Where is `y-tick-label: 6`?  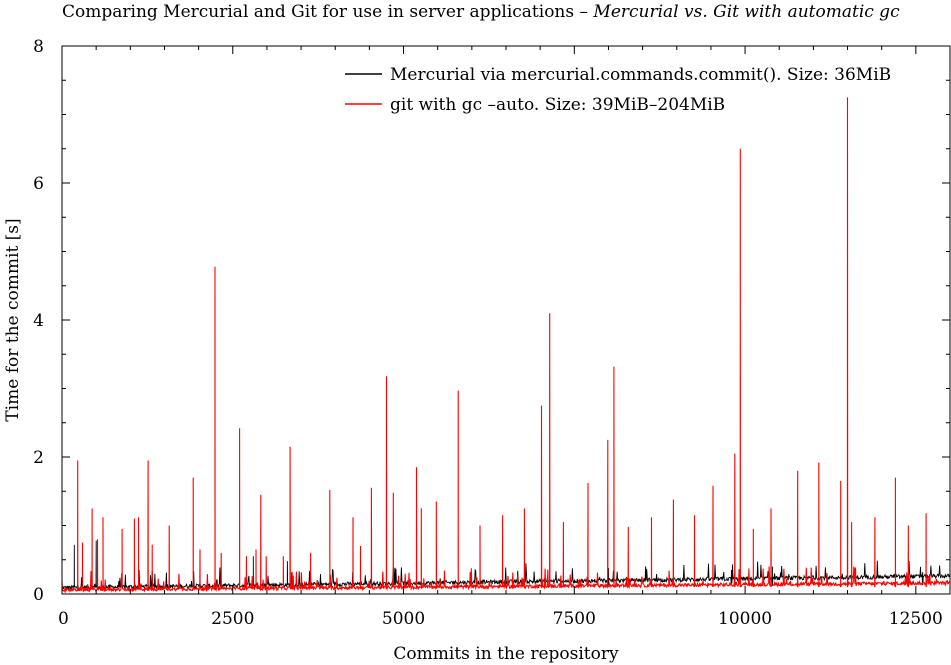 y-tick-label: 6 is located at coordinates (38, 184).